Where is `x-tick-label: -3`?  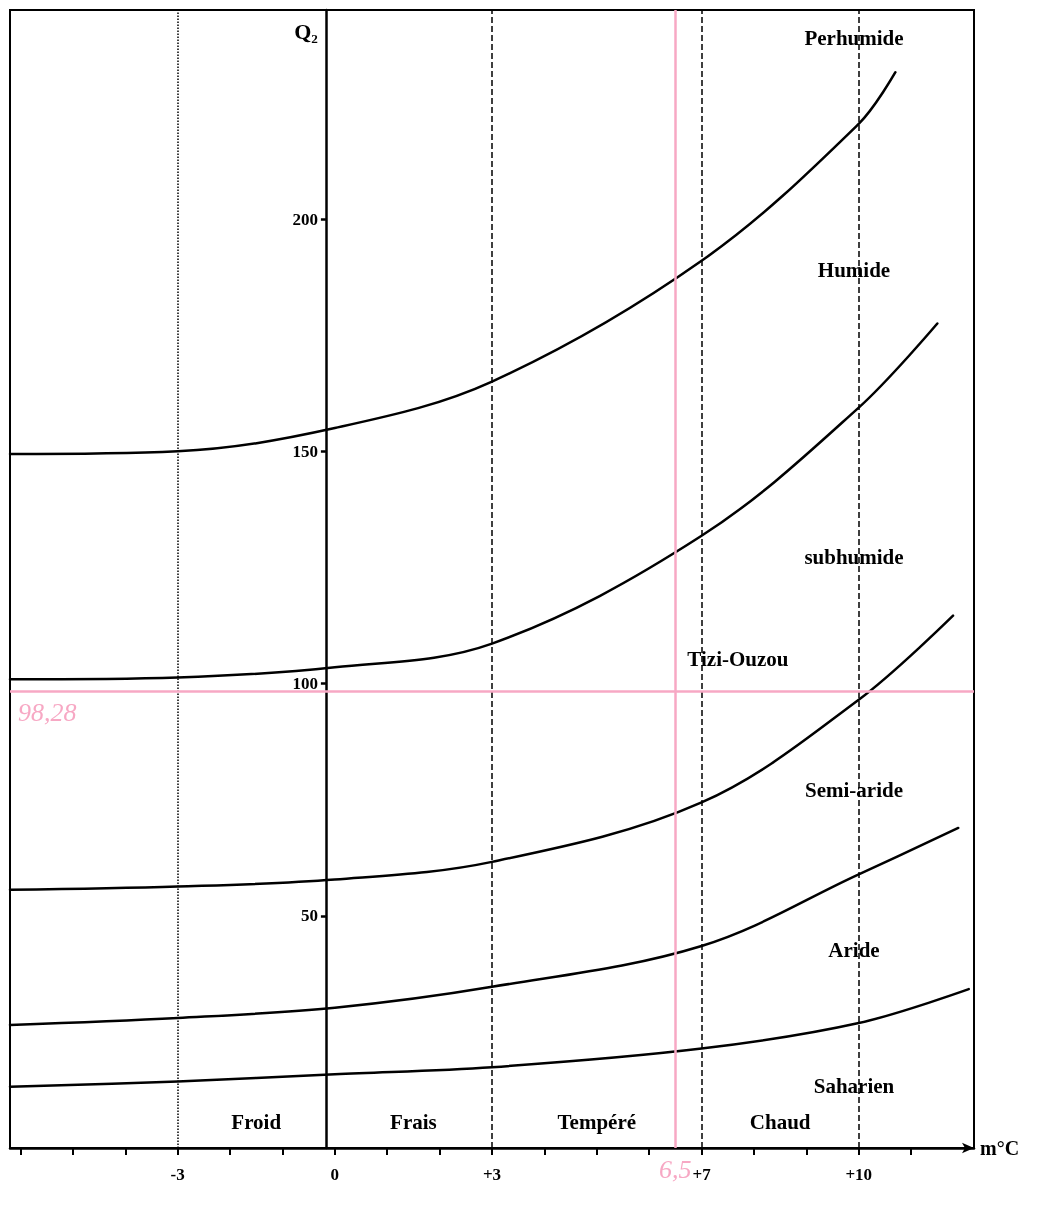
x-tick-label: -3 is located at coordinates (177, 1174).